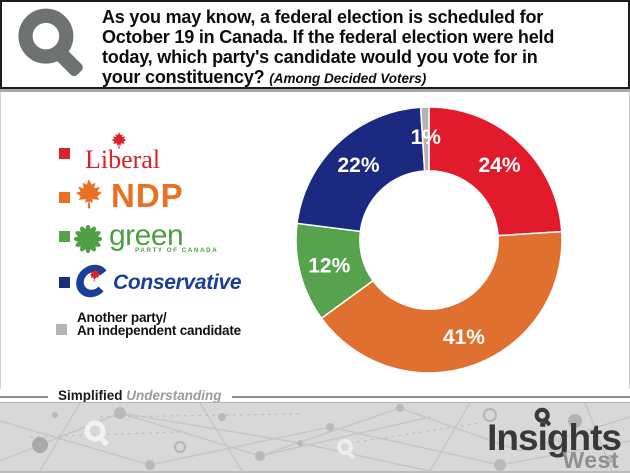 The height and width of the screenshot is (473, 630). What do you see at coordinates (329, 266) in the screenshot?
I see `donut-label-2: 12%` at bounding box center [329, 266].